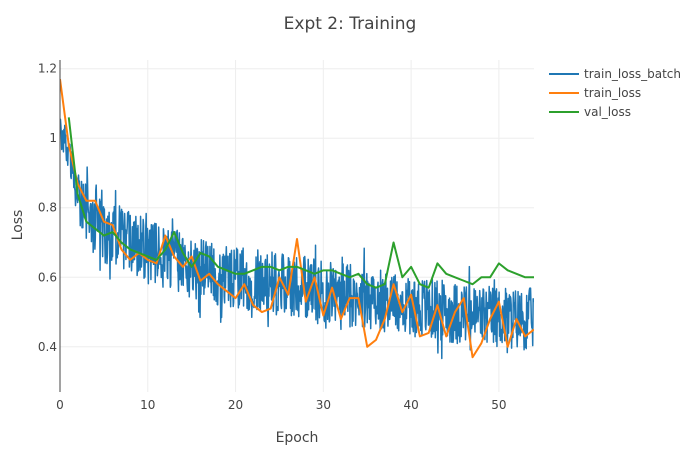 The image size is (700, 454). I want to click on x-tick-label: 10, so click(147, 405).